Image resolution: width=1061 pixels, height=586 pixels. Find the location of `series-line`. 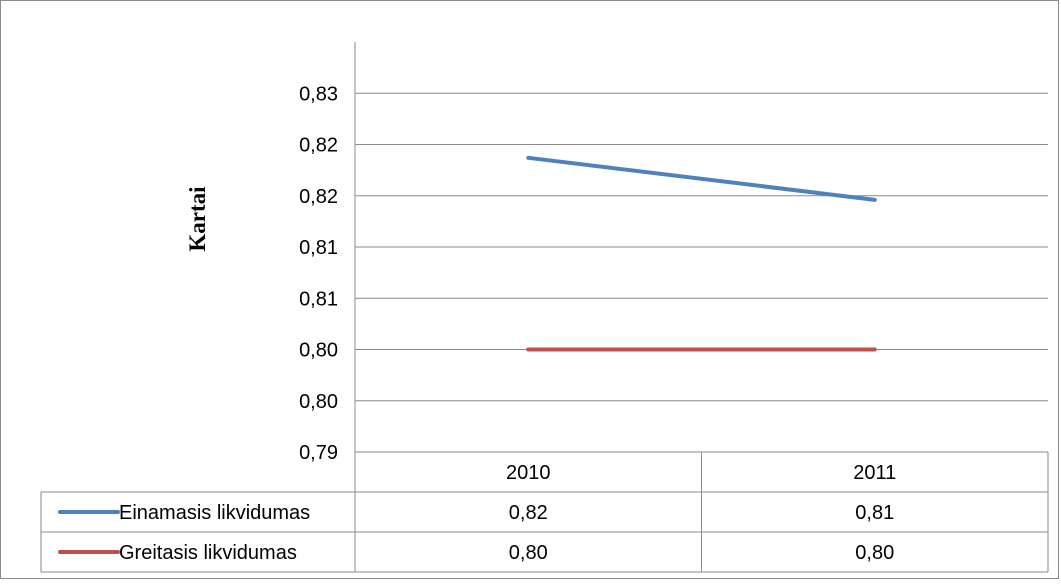

series-line is located at coordinates (701, 178).